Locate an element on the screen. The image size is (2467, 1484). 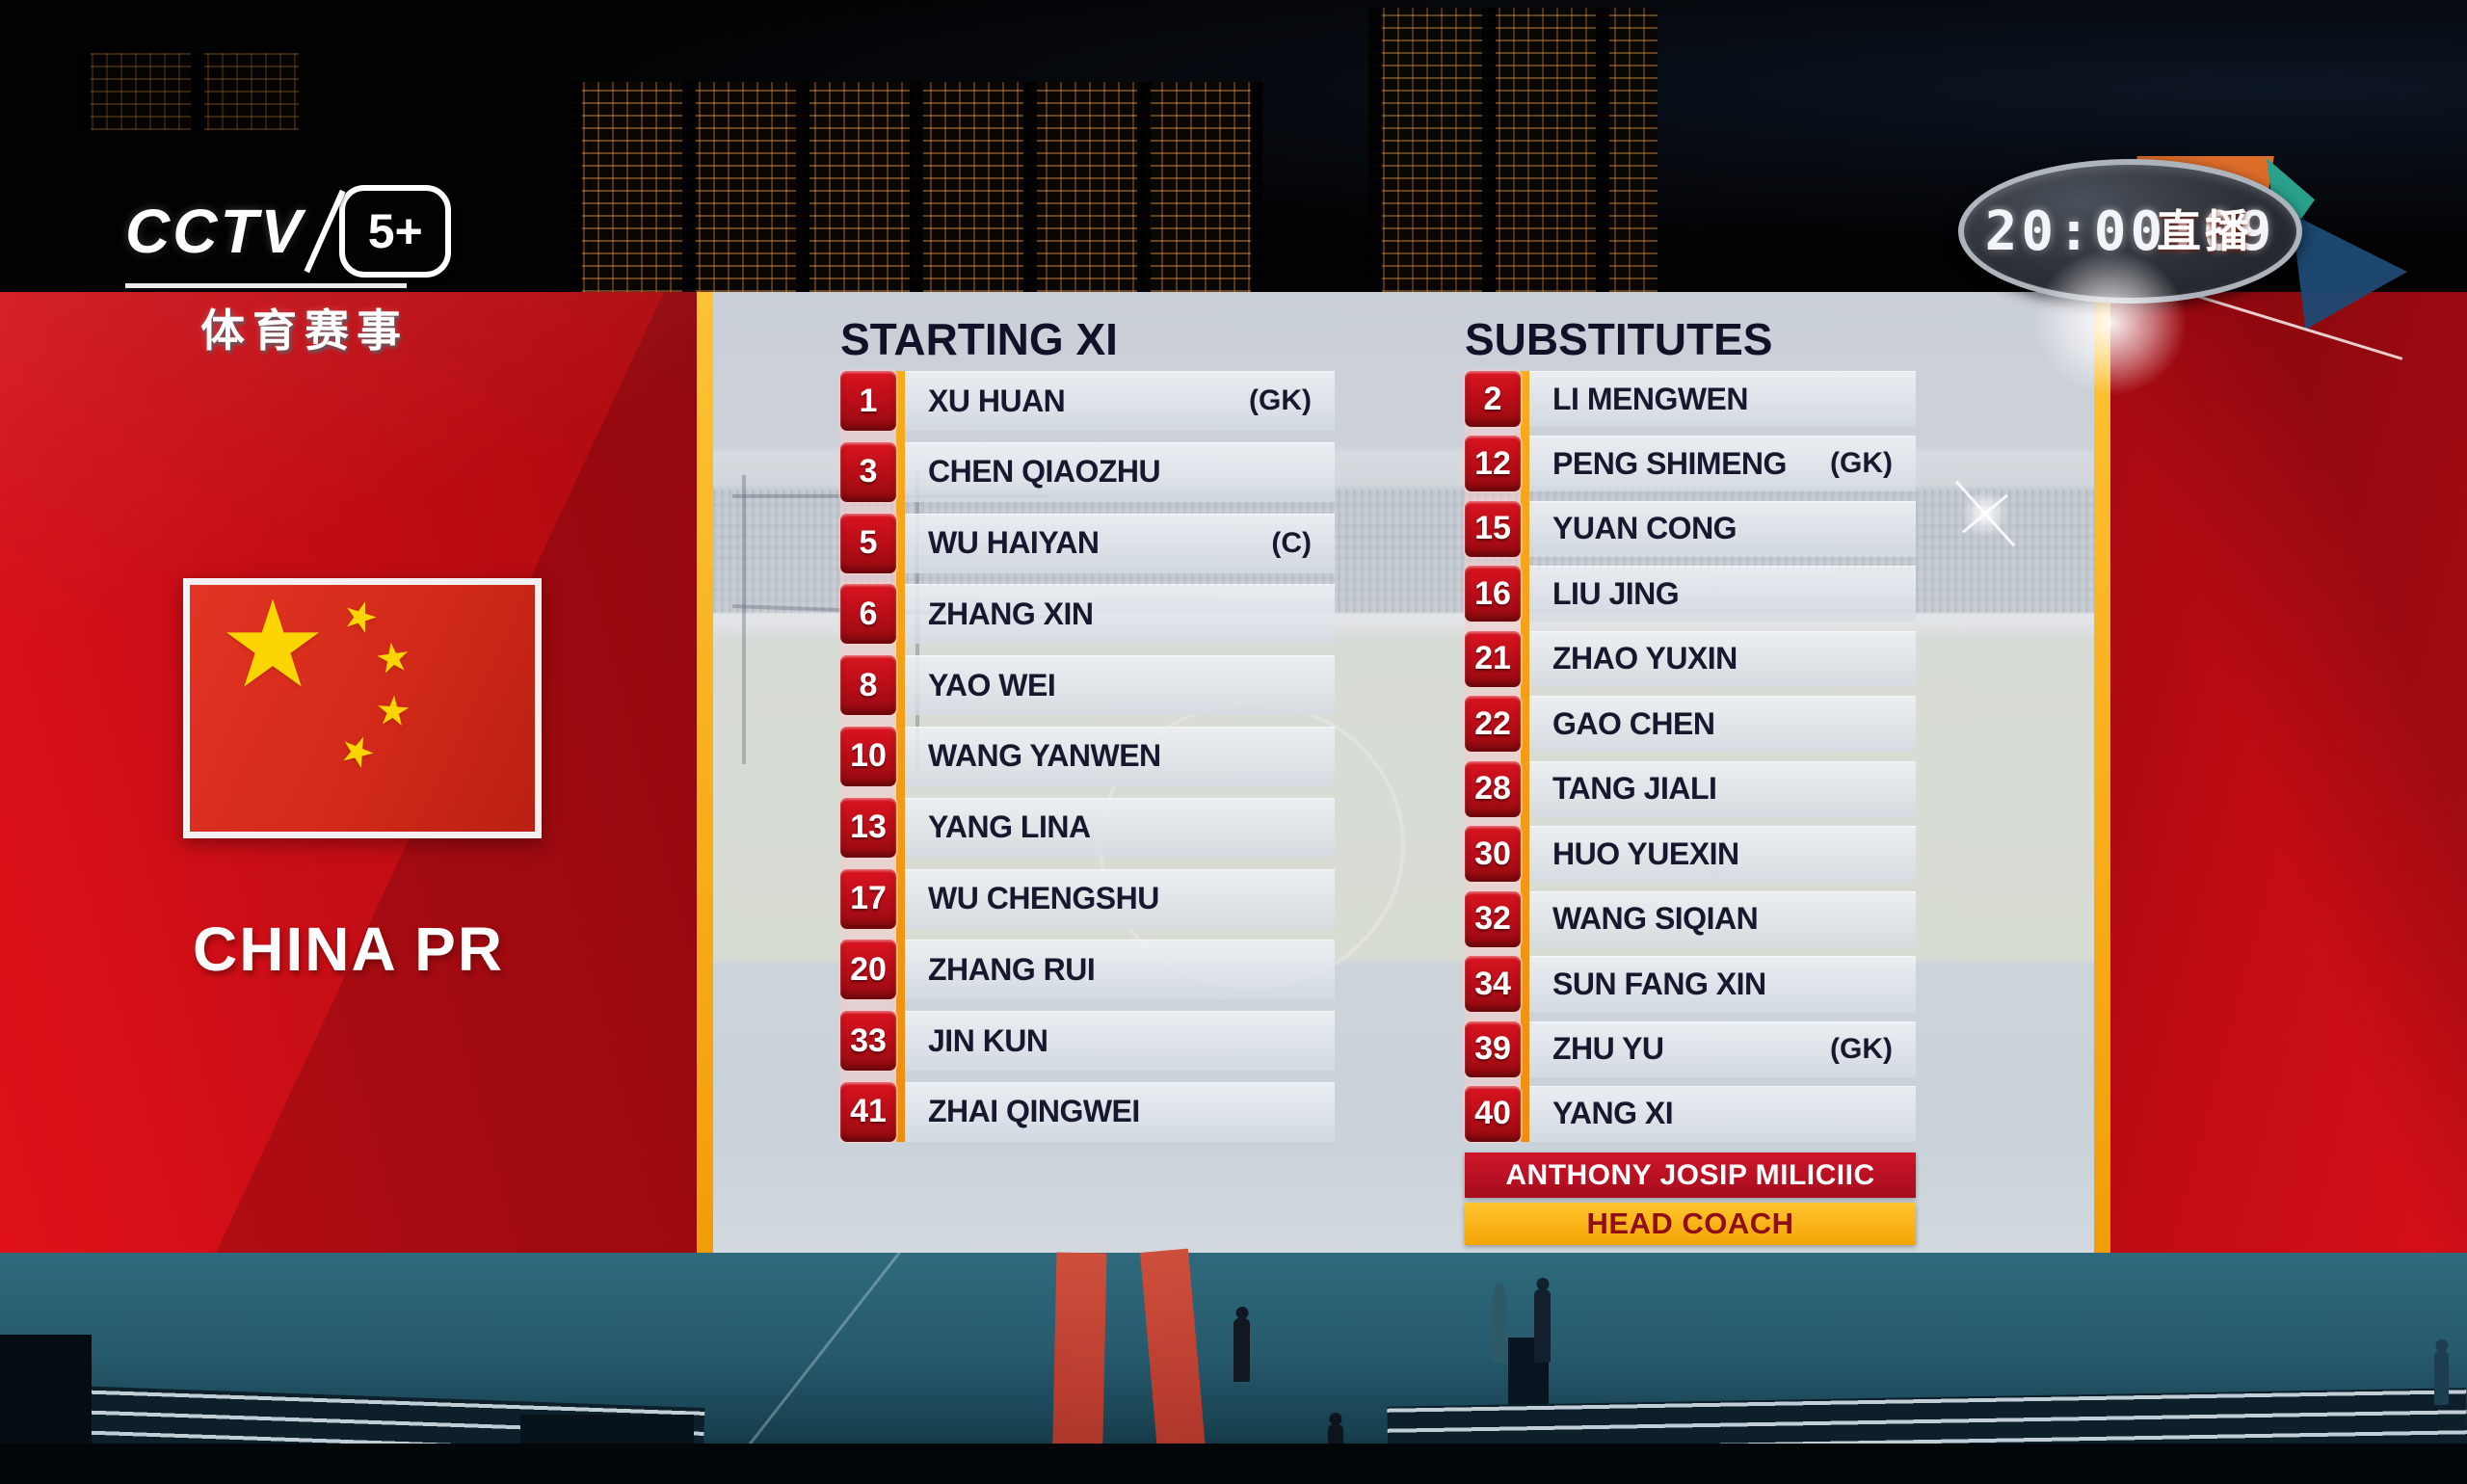
player-number: 17 is located at coordinates (868, 898).